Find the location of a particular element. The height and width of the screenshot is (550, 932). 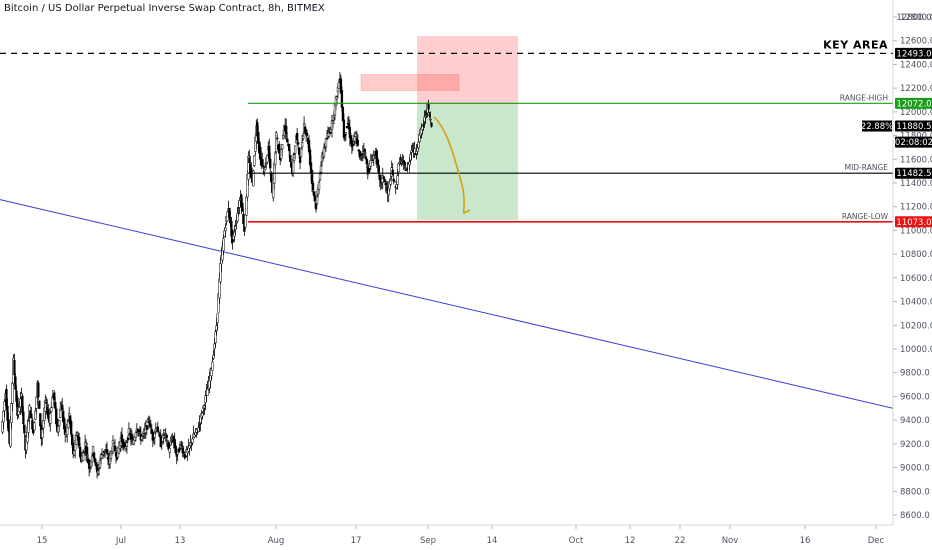

price-tick-label: 9200.0 is located at coordinates (915, 445).